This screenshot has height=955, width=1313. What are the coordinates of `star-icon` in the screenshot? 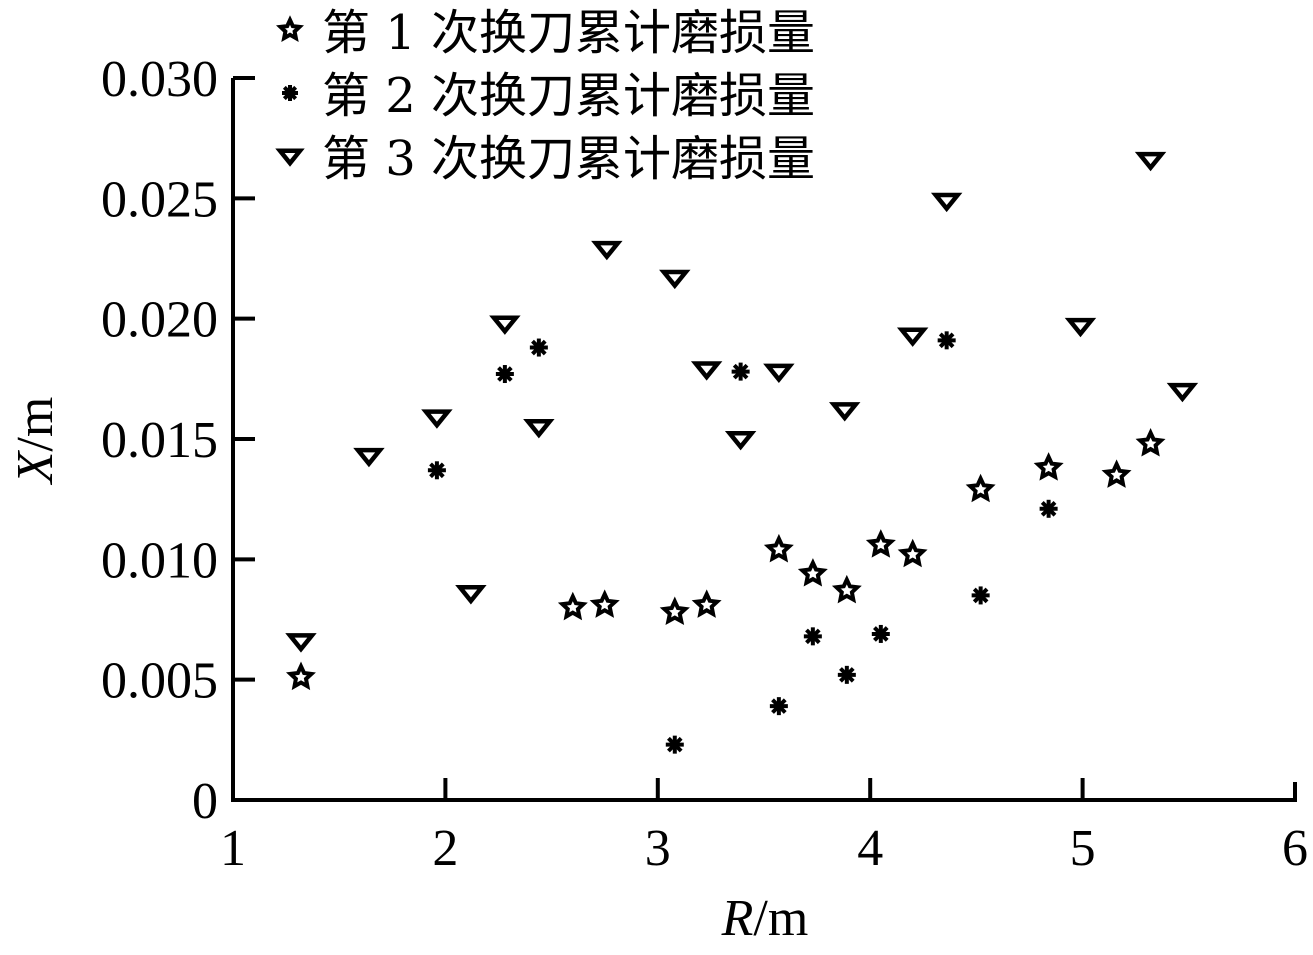 It's located at (290, 28).